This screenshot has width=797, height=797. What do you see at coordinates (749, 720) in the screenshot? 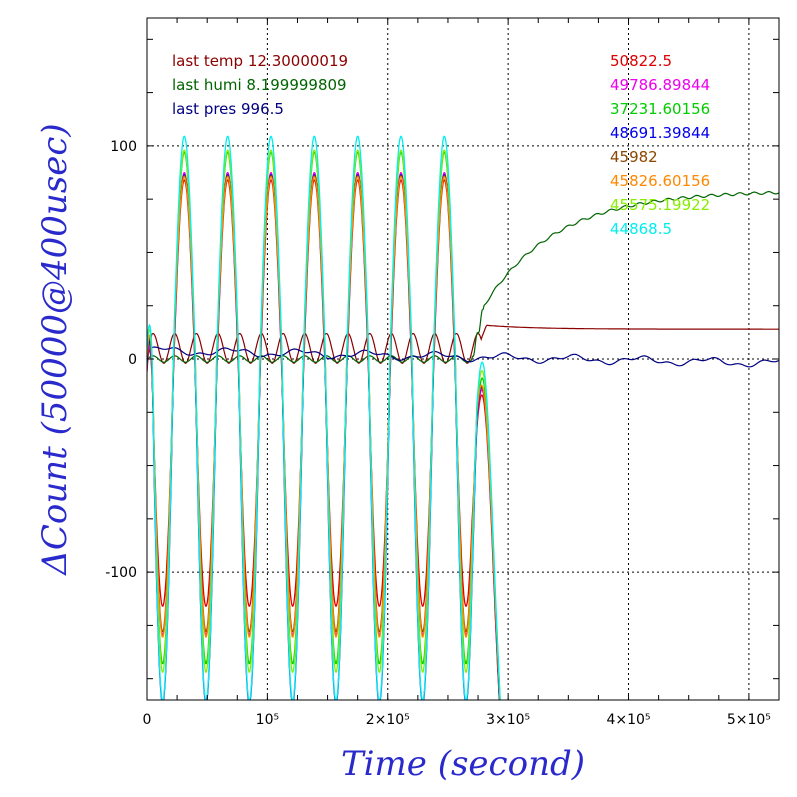
I see `x-tick-label: 5×10⁵` at bounding box center [749, 720].